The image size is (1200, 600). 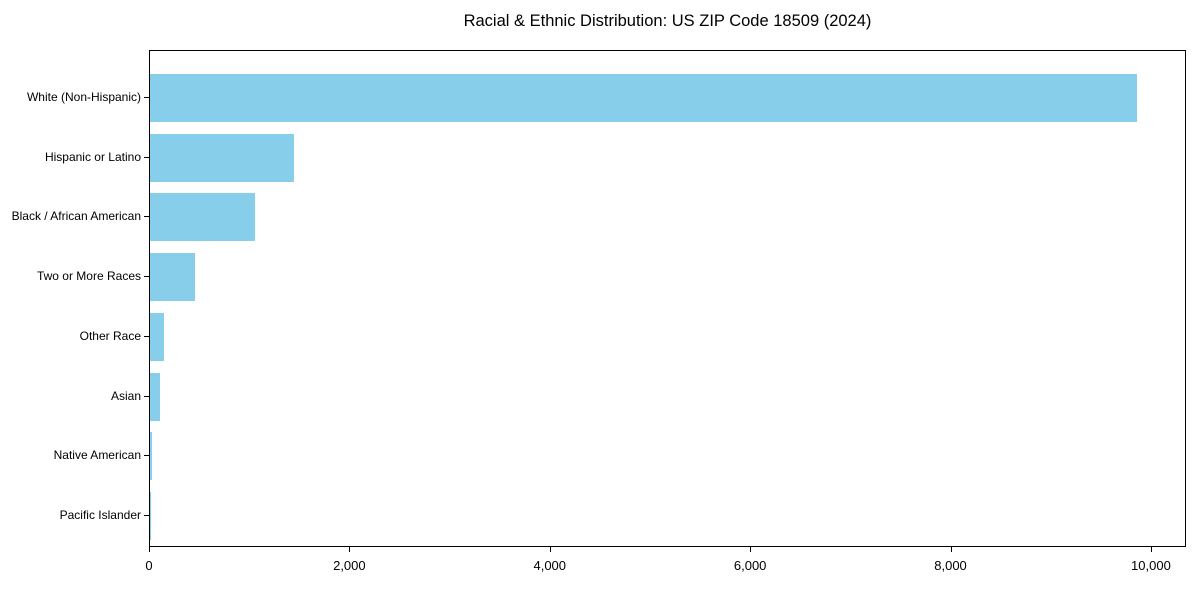 I want to click on y-axis-label: Two or More Races, so click(x=88, y=276).